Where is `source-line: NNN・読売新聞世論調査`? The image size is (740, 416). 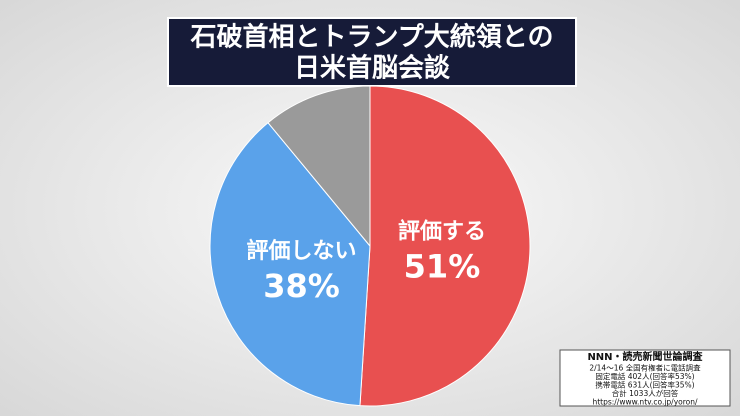
source-line: NNN・読売新聞世論調査 is located at coordinates (645, 356).